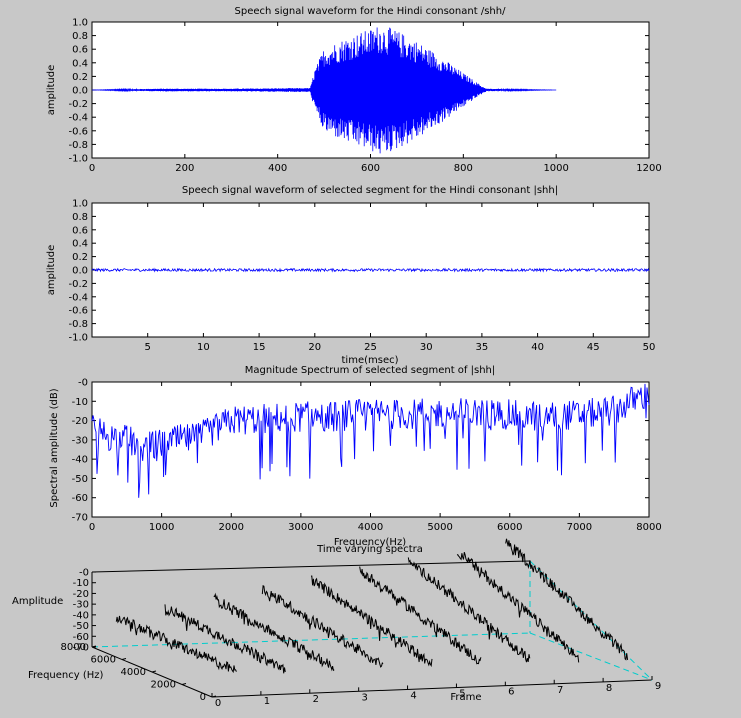 The height and width of the screenshot is (718, 741). Describe the element at coordinates (509, 527) in the screenshot. I see `x-tick-label: 6000` at that location.